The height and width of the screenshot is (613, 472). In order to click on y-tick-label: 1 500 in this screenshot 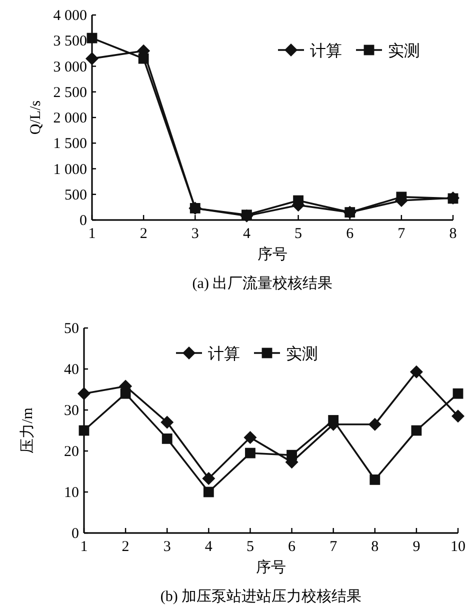, I will do `click(70, 144)`.